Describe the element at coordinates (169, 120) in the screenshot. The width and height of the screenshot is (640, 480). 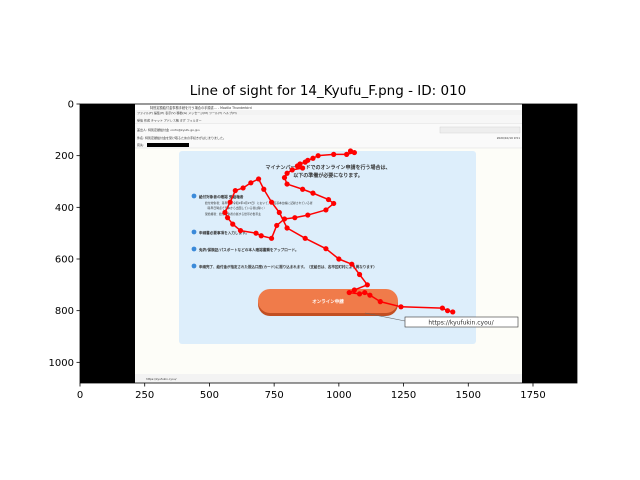
I see `toolbar-items: 受信 作成 チャット アドレス帳 タグ フィルター` at that location.